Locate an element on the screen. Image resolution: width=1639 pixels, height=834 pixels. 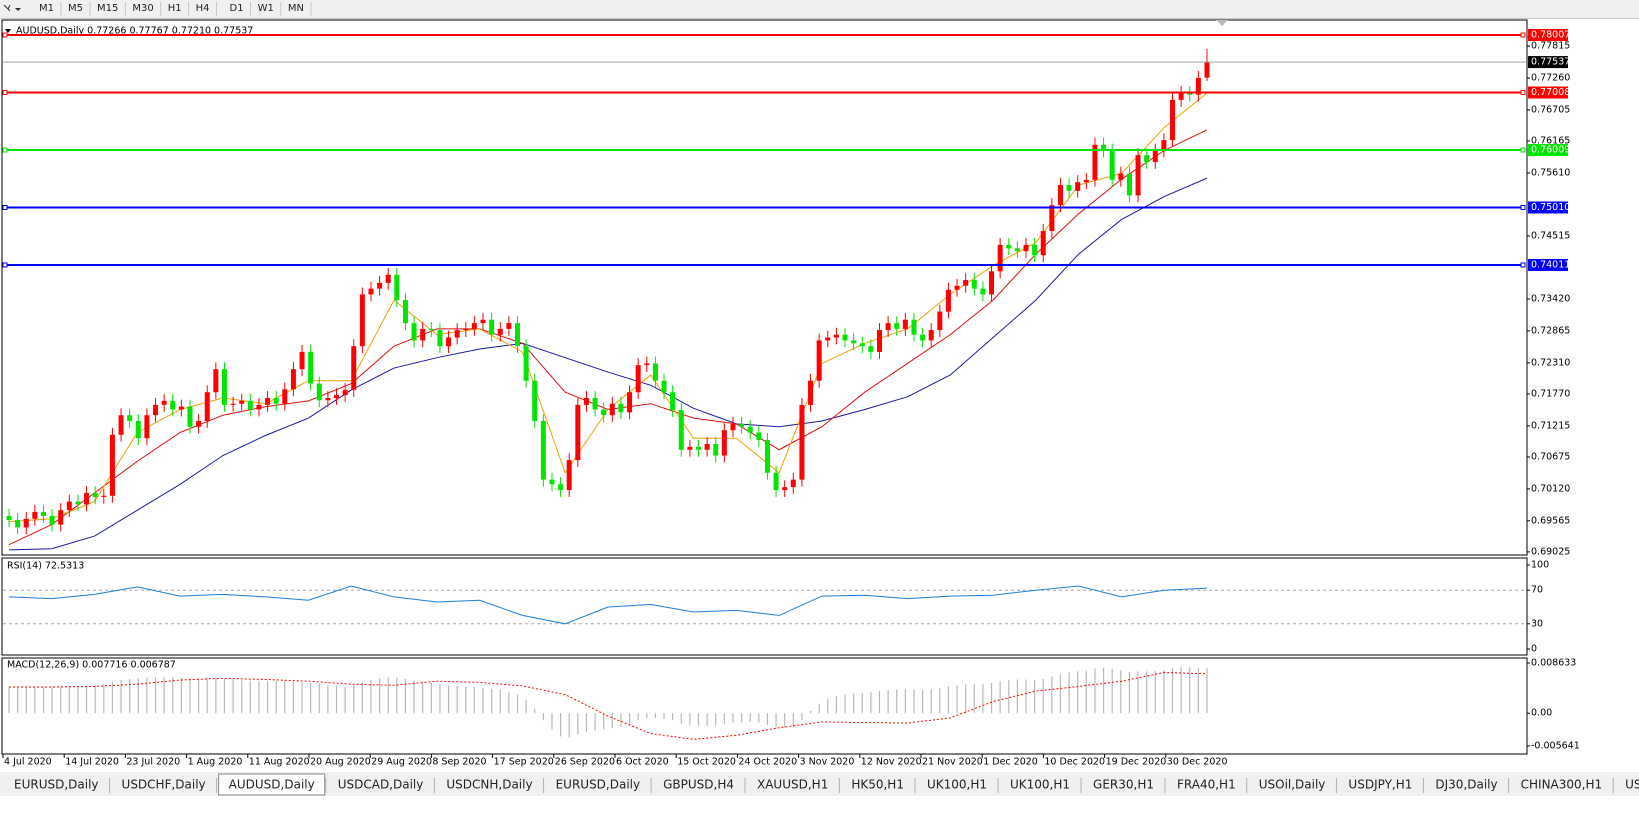
price-tick-label: 0.71215 is located at coordinates (1550, 425).